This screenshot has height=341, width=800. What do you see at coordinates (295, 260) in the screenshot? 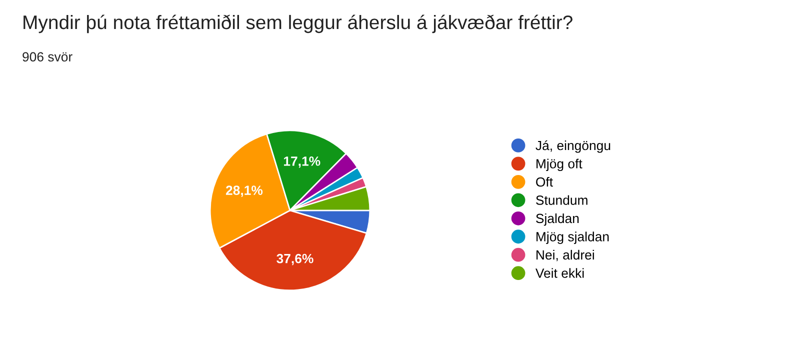
I see `data-label: 37,6%` at bounding box center [295, 260].